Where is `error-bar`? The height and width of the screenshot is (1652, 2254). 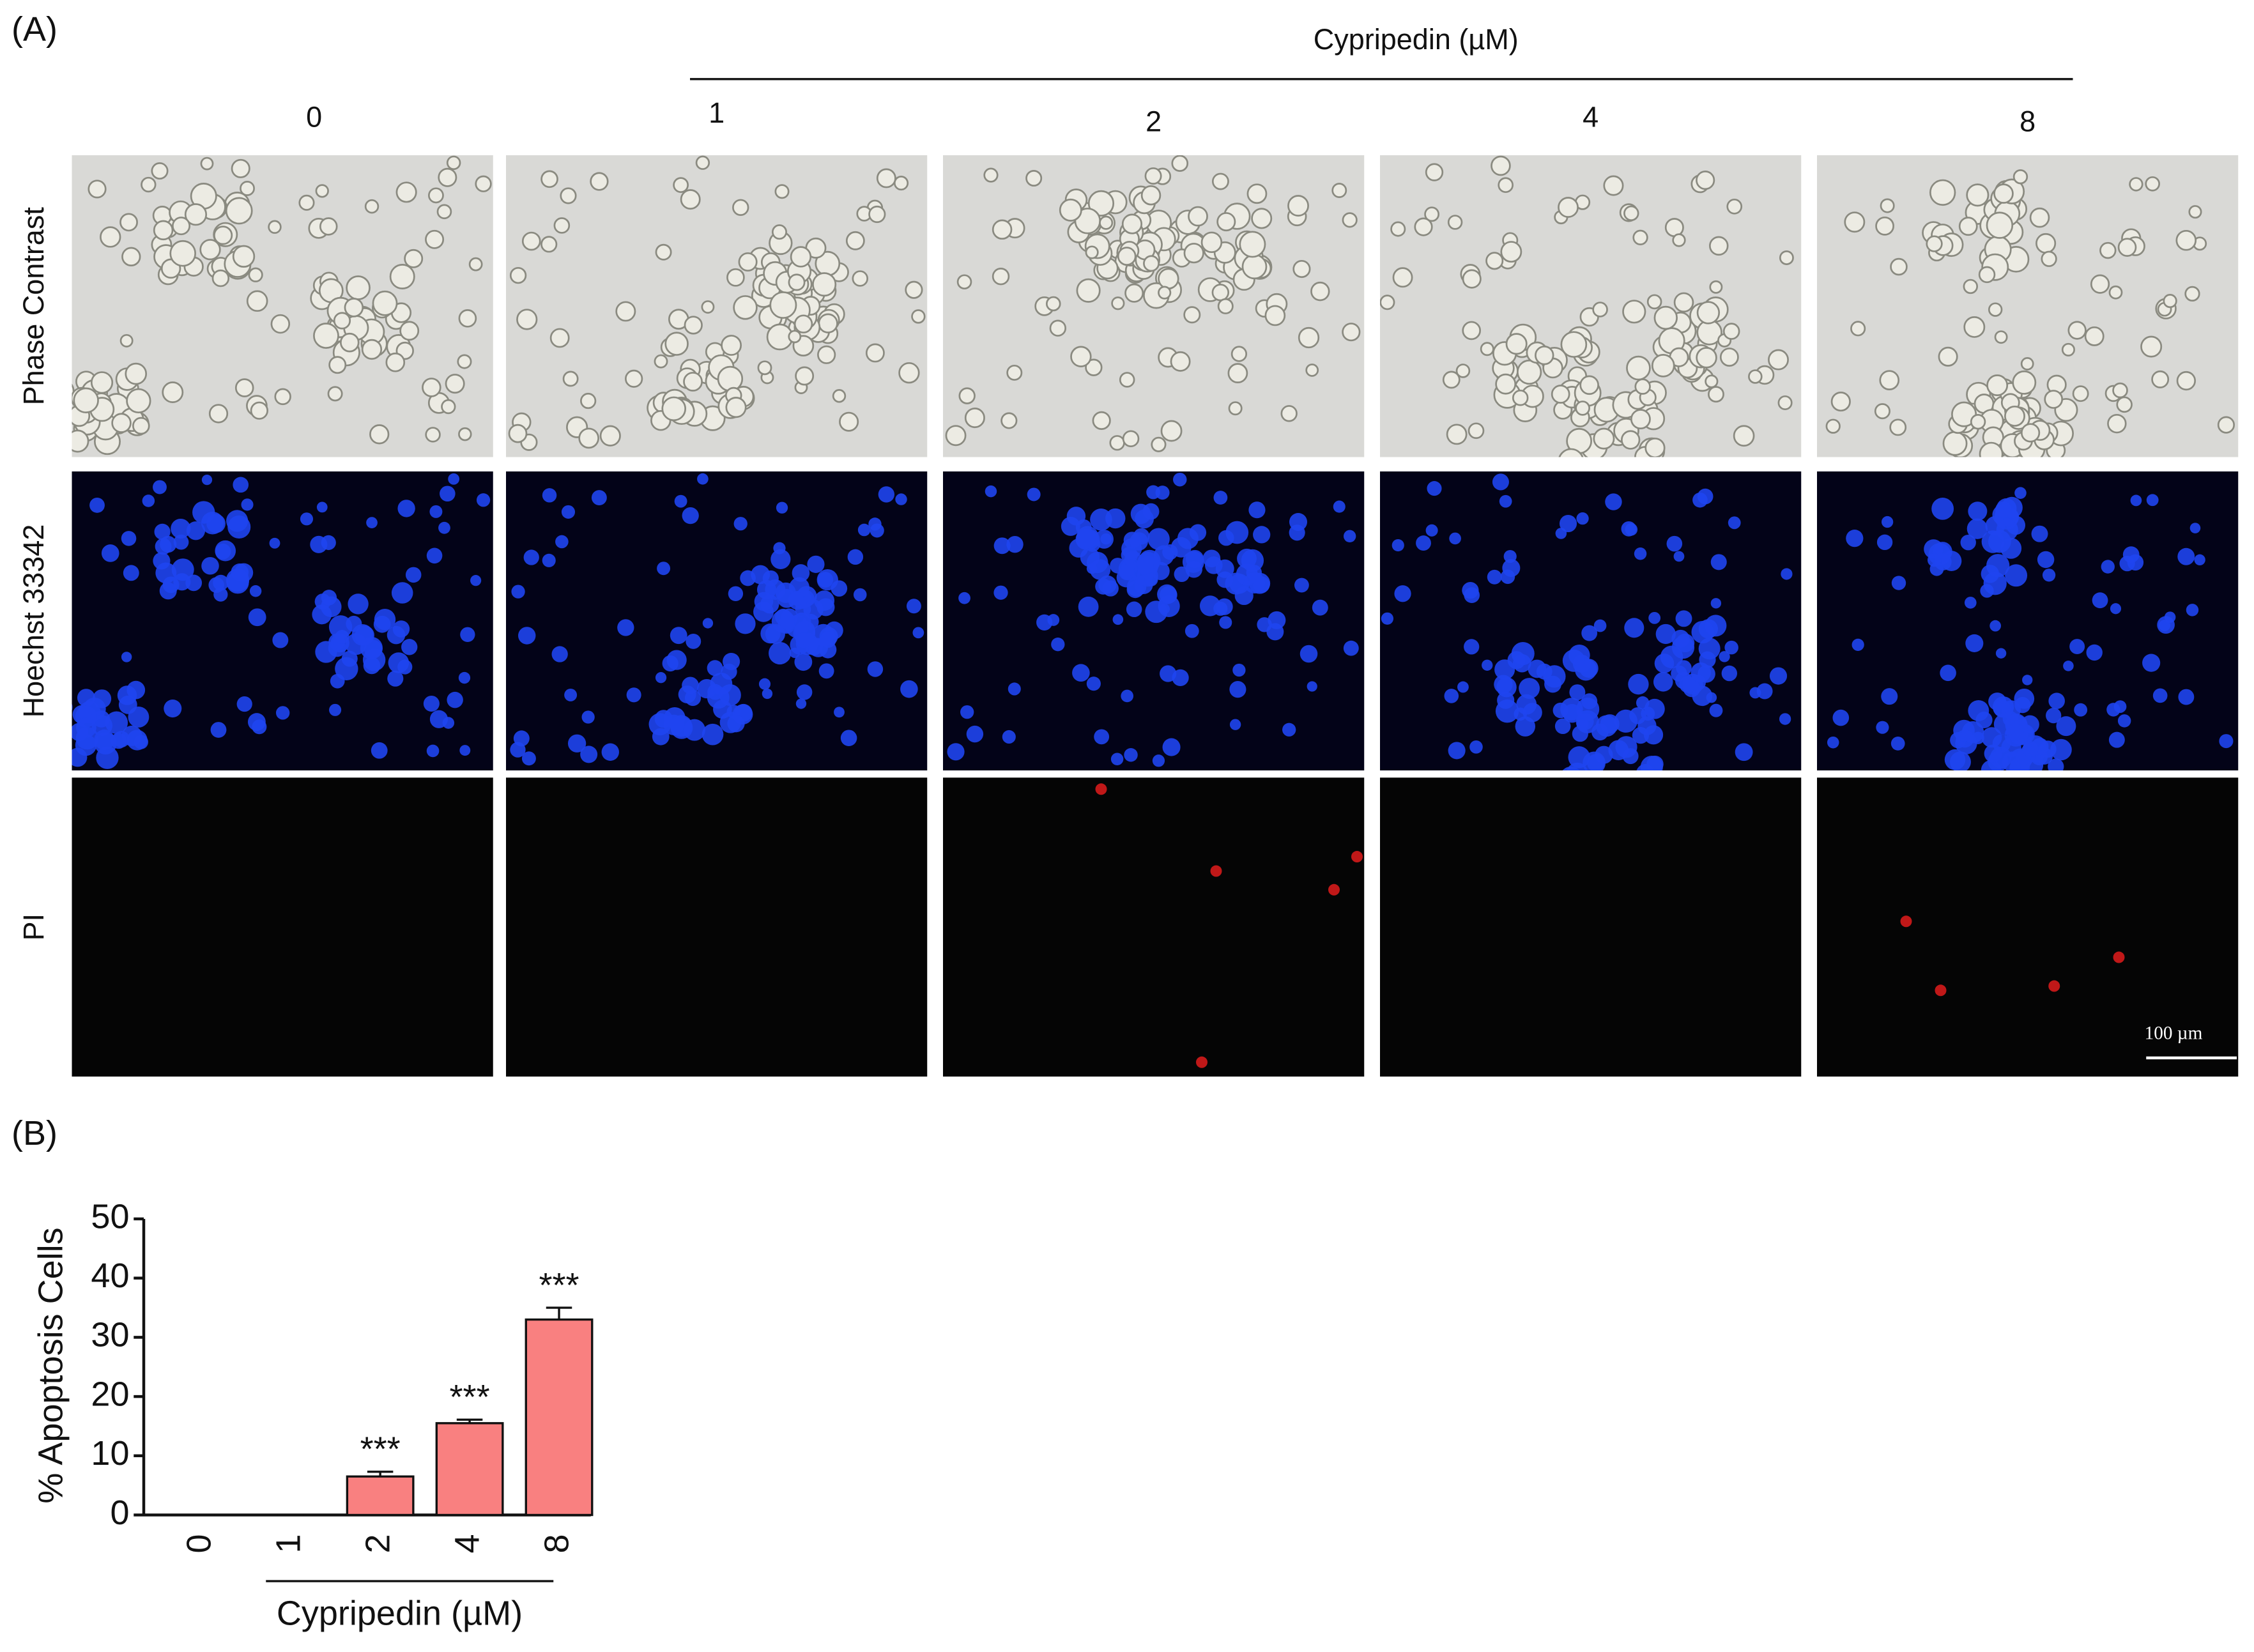
error-bar is located at coordinates (559, 1313).